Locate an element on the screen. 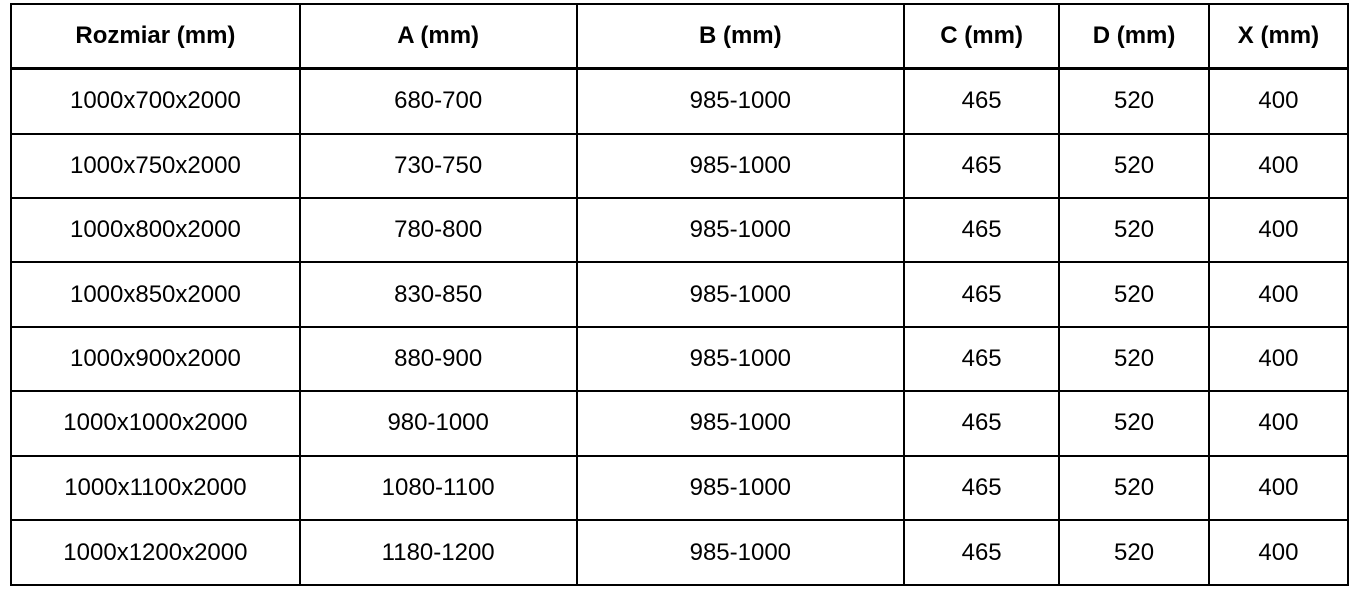 The height and width of the screenshot is (589, 1357). column-header-x: X (mm) is located at coordinates (1278, 36).